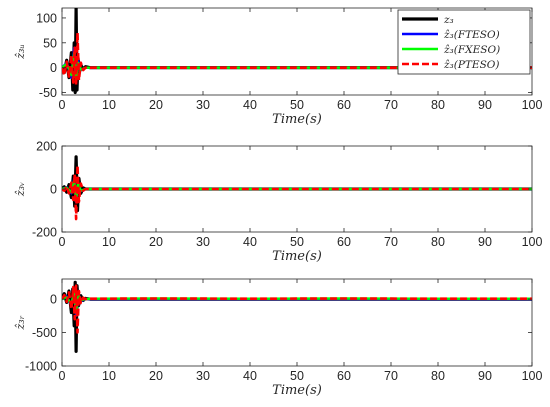 The width and height of the screenshot is (550, 407). What do you see at coordinates (46, 147) in the screenshot?
I see `y-tick-label: 200` at bounding box center [46, 147].